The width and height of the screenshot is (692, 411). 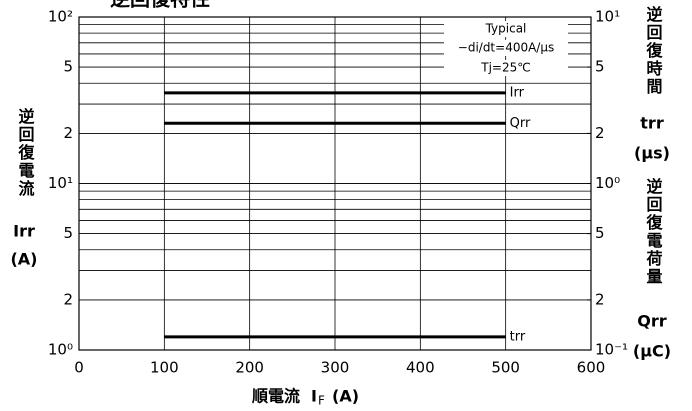 I want to click on x-tick-label: 200, so click(x=249, y=368).